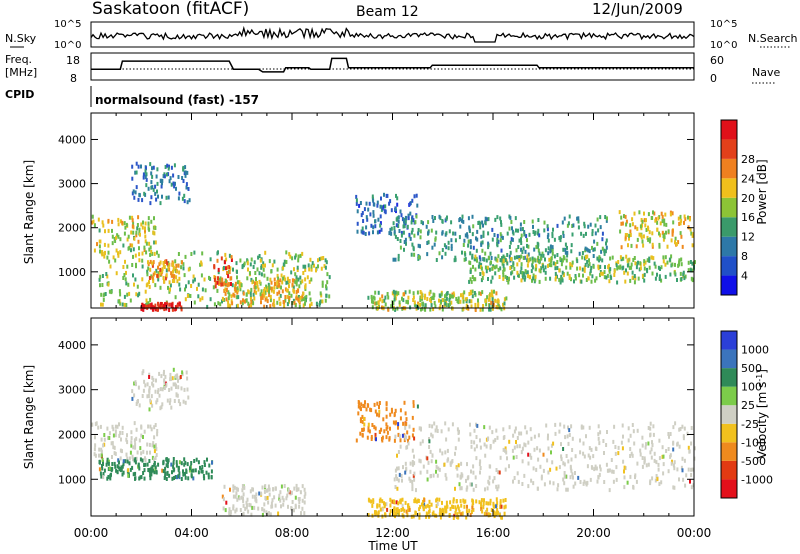  What do you see at coordinates (392, 65) in the screenshot?
I see `freq-line` at bounding box center [392, 65].